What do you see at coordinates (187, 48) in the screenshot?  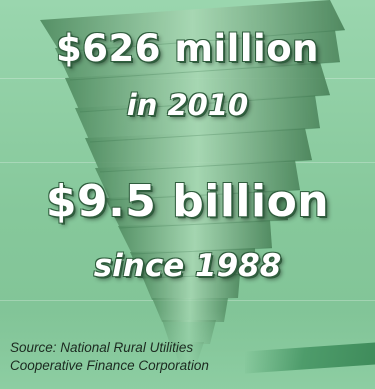 I see `headline-amount-2010: $626 million` at bounding box center [187, 48].